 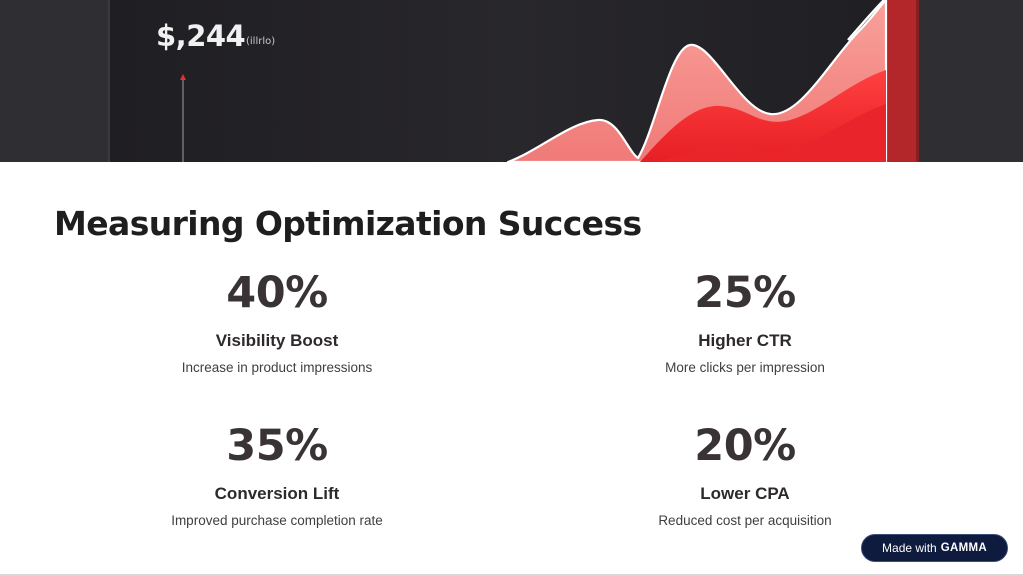 What do you see at coordinates (277, 493) in the screenshot?
I see `metric-label: Conversion Lift` at bounding box center [277, 493].